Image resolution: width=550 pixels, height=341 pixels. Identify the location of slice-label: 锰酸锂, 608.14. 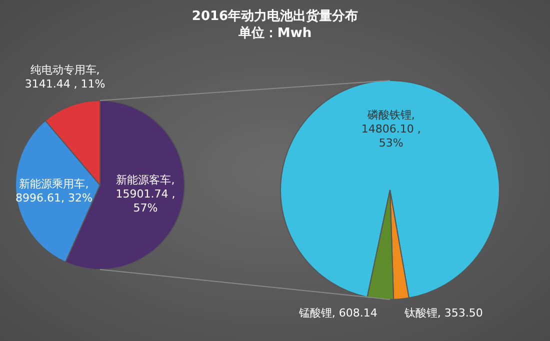
(338, 313).